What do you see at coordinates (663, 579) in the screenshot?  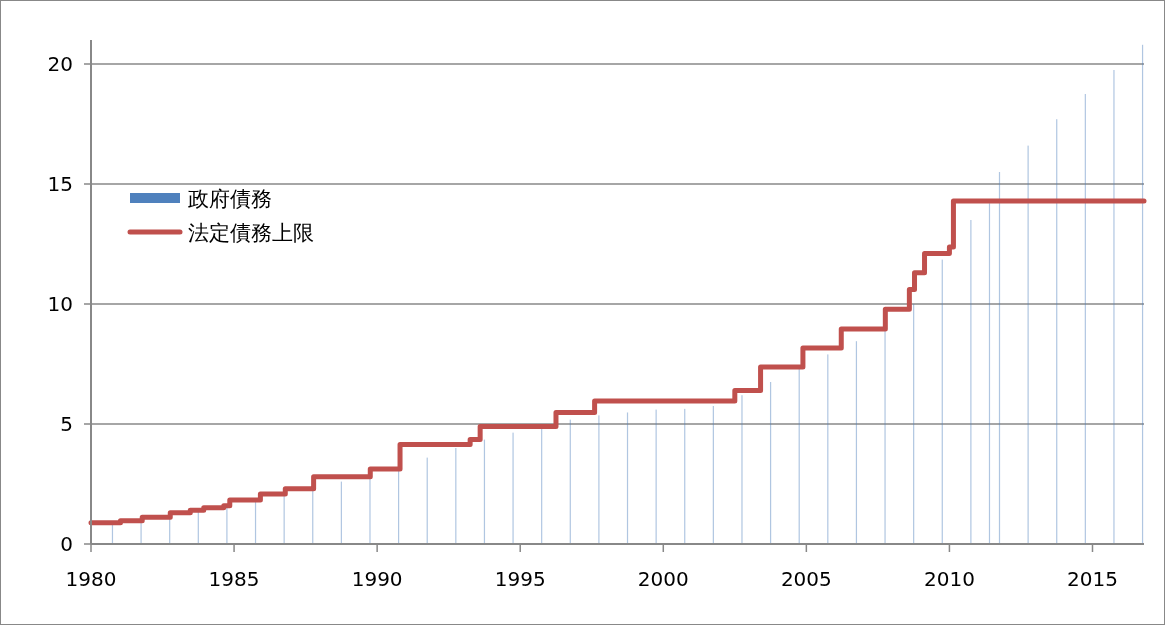 I see `x-tick-label: 2000` at bounding box center [663, 579].